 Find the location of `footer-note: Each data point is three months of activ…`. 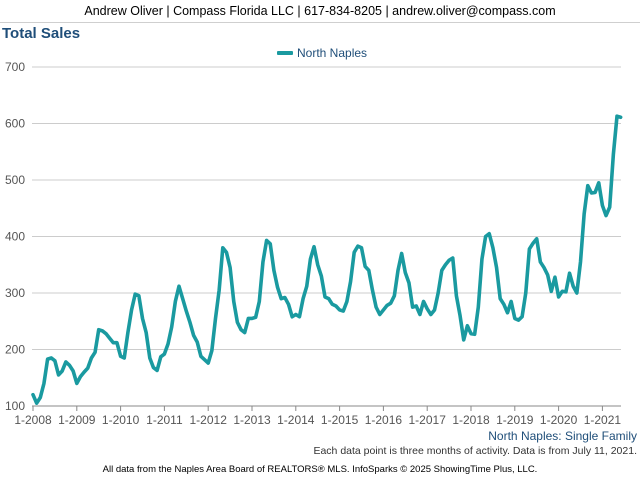

footer-note: Each data point is three months of activ… is located at coordinates (475, 451).